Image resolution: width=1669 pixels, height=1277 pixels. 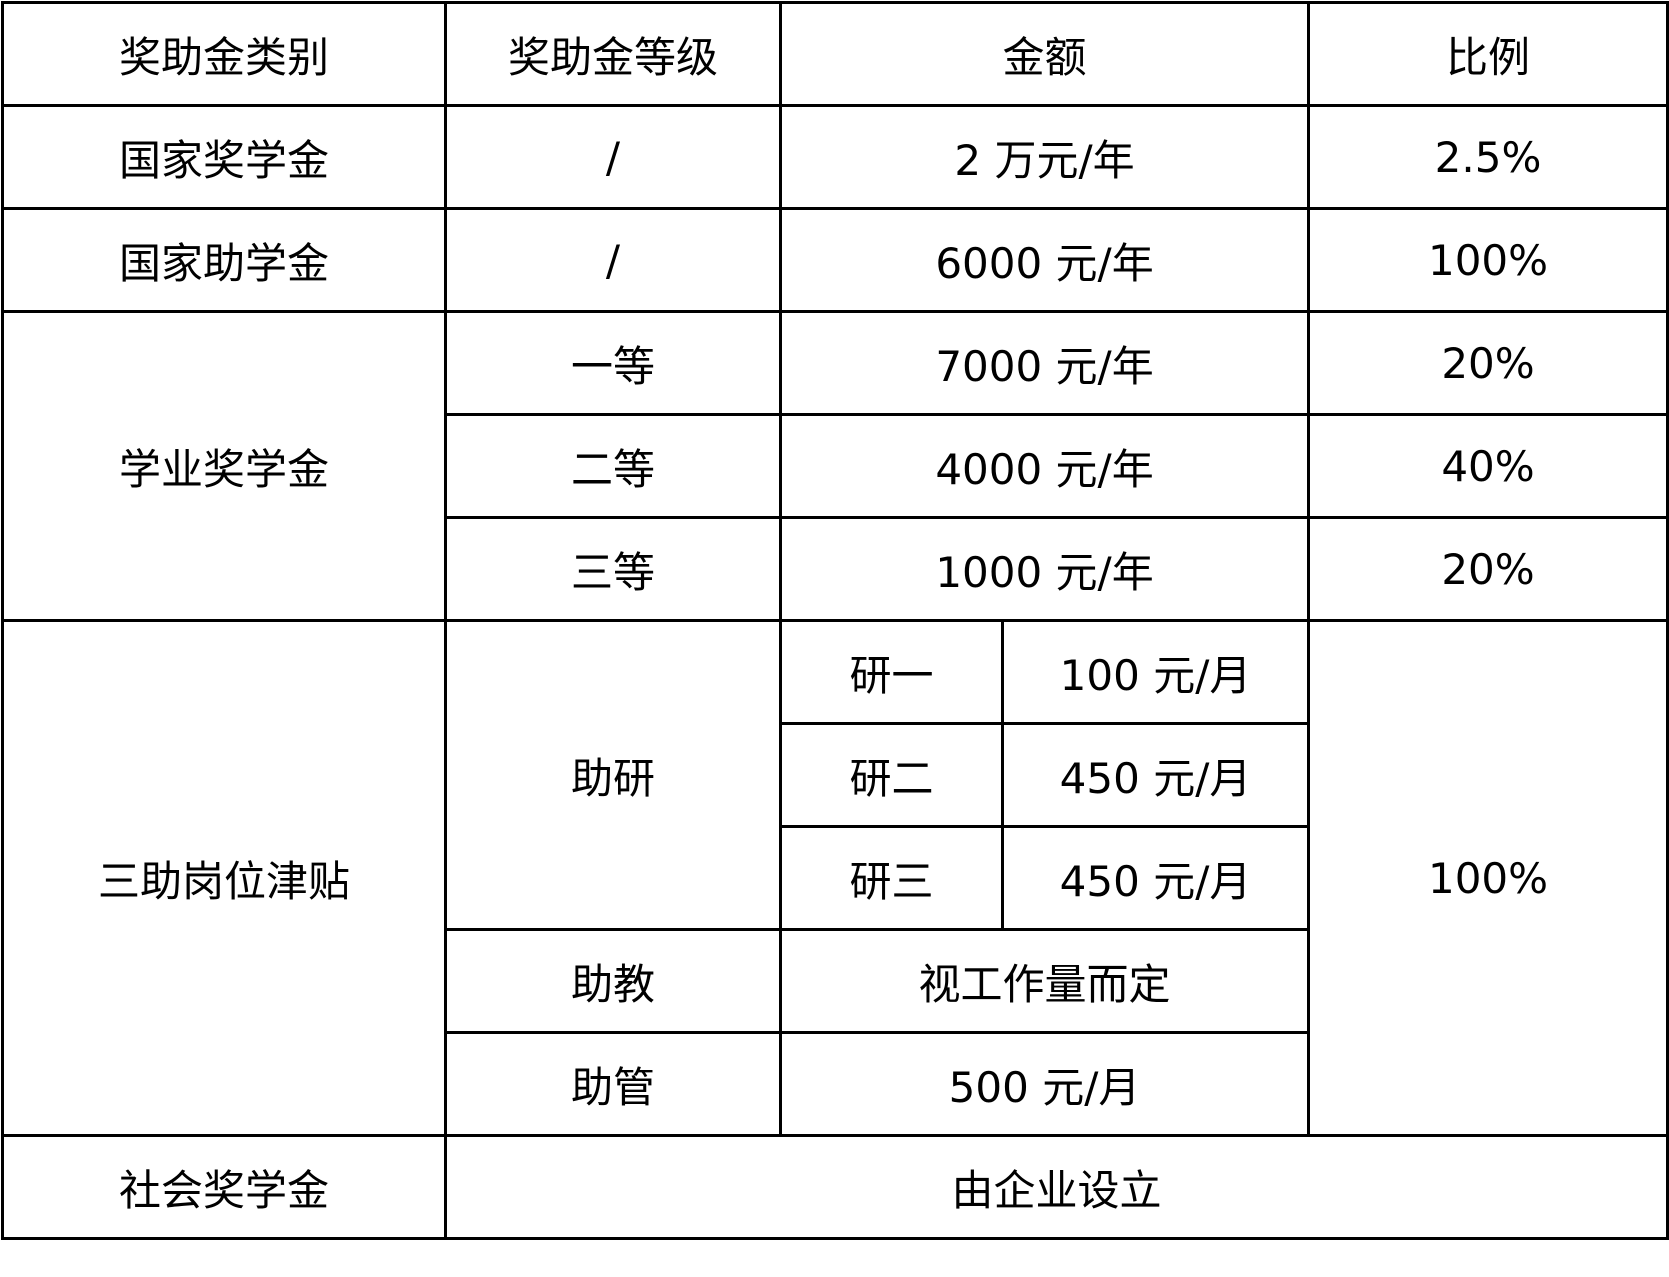 I want to click on level-cell: 二等, so click(x=613, y=466).